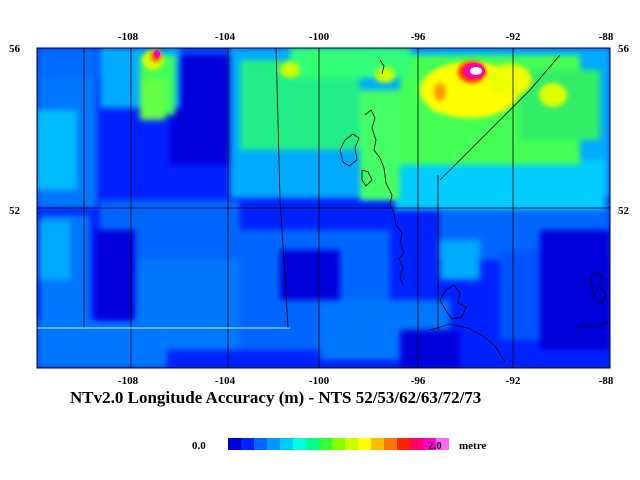 The image size is (640, 480). Describe the element at coordinates (418, 37) in the screenshot. I see `tick-top-lon: -96` at that location.